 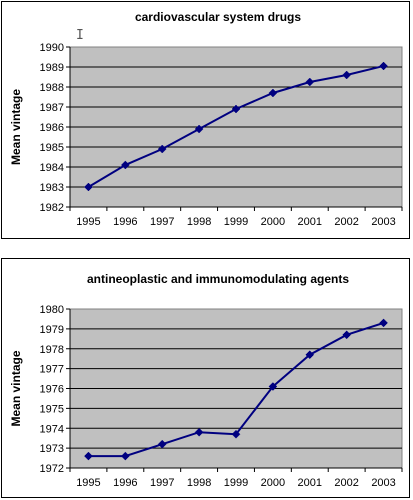 What do you see at coordinates (80, 35) in the screenshot?
I see `text-cursor-icon: I` at bounding box center [80, 35].